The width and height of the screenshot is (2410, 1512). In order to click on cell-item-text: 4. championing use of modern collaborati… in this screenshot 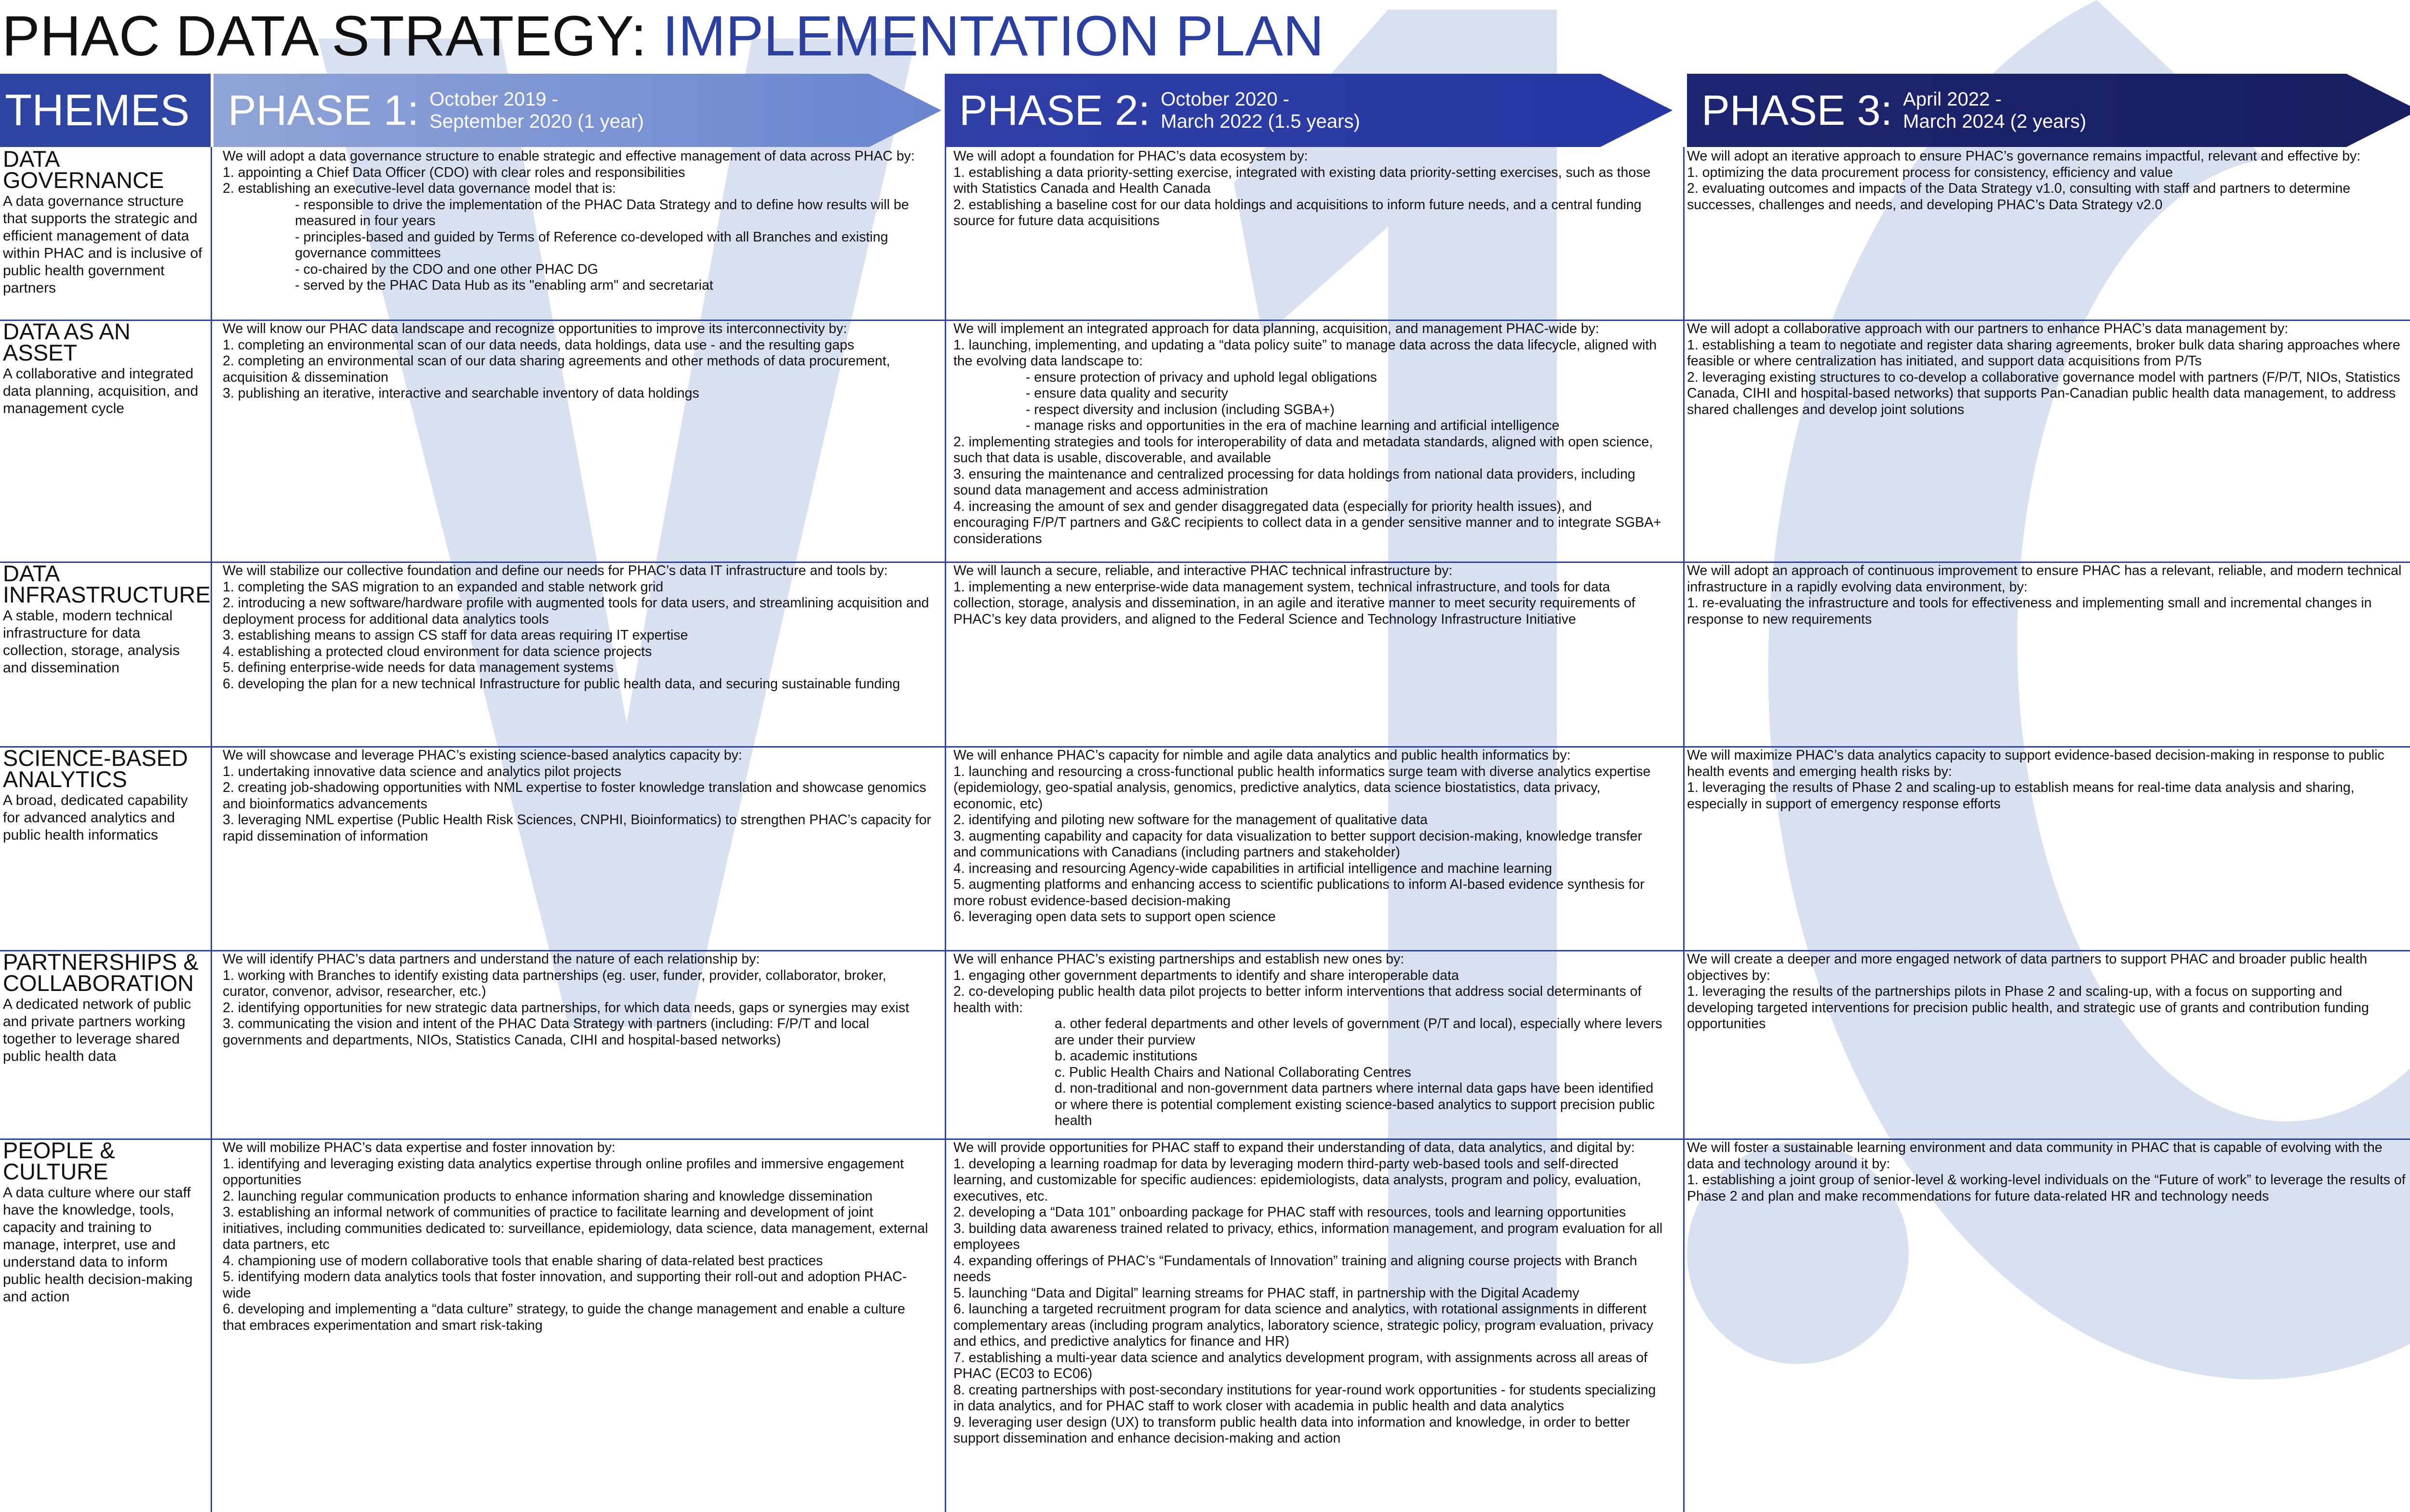, I will do `click(523, 1261)`.